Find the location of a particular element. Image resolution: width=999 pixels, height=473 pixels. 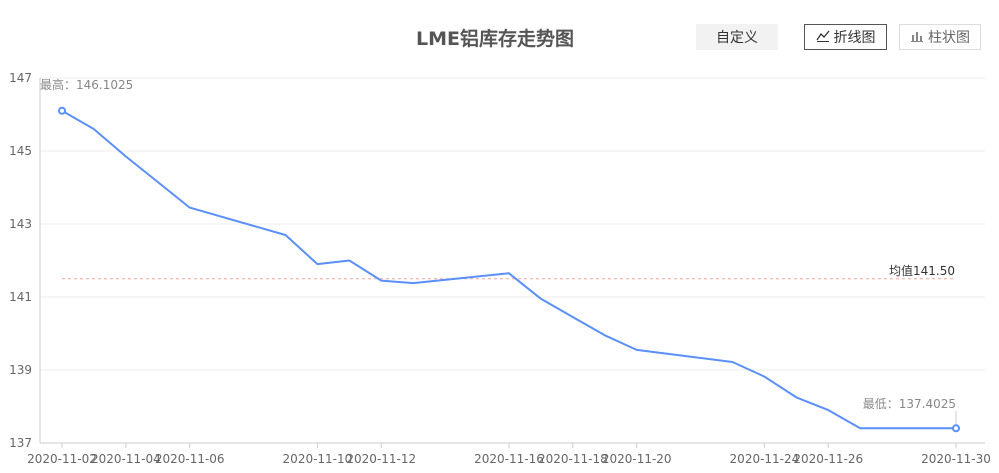

x-tick-label: 2020-11-18 is located at coordinates (573, 459).